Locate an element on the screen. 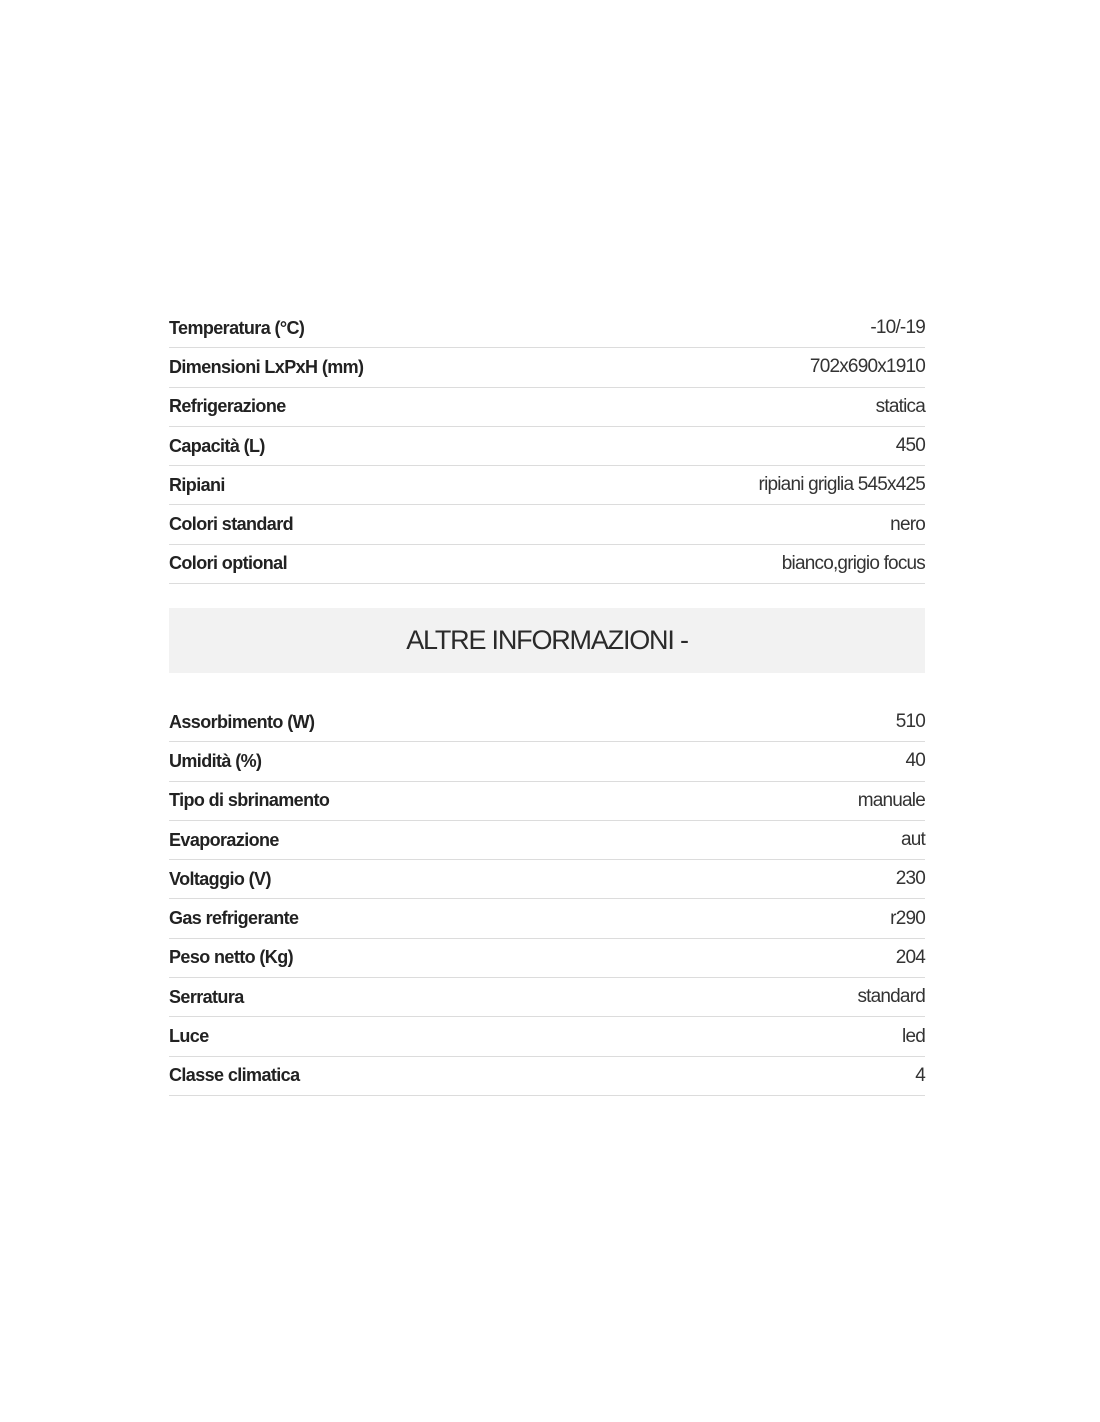 Image resolution: width=1100 pixels, height=1422 pixels. row-value: 510 is located at coordinates (910, 722).